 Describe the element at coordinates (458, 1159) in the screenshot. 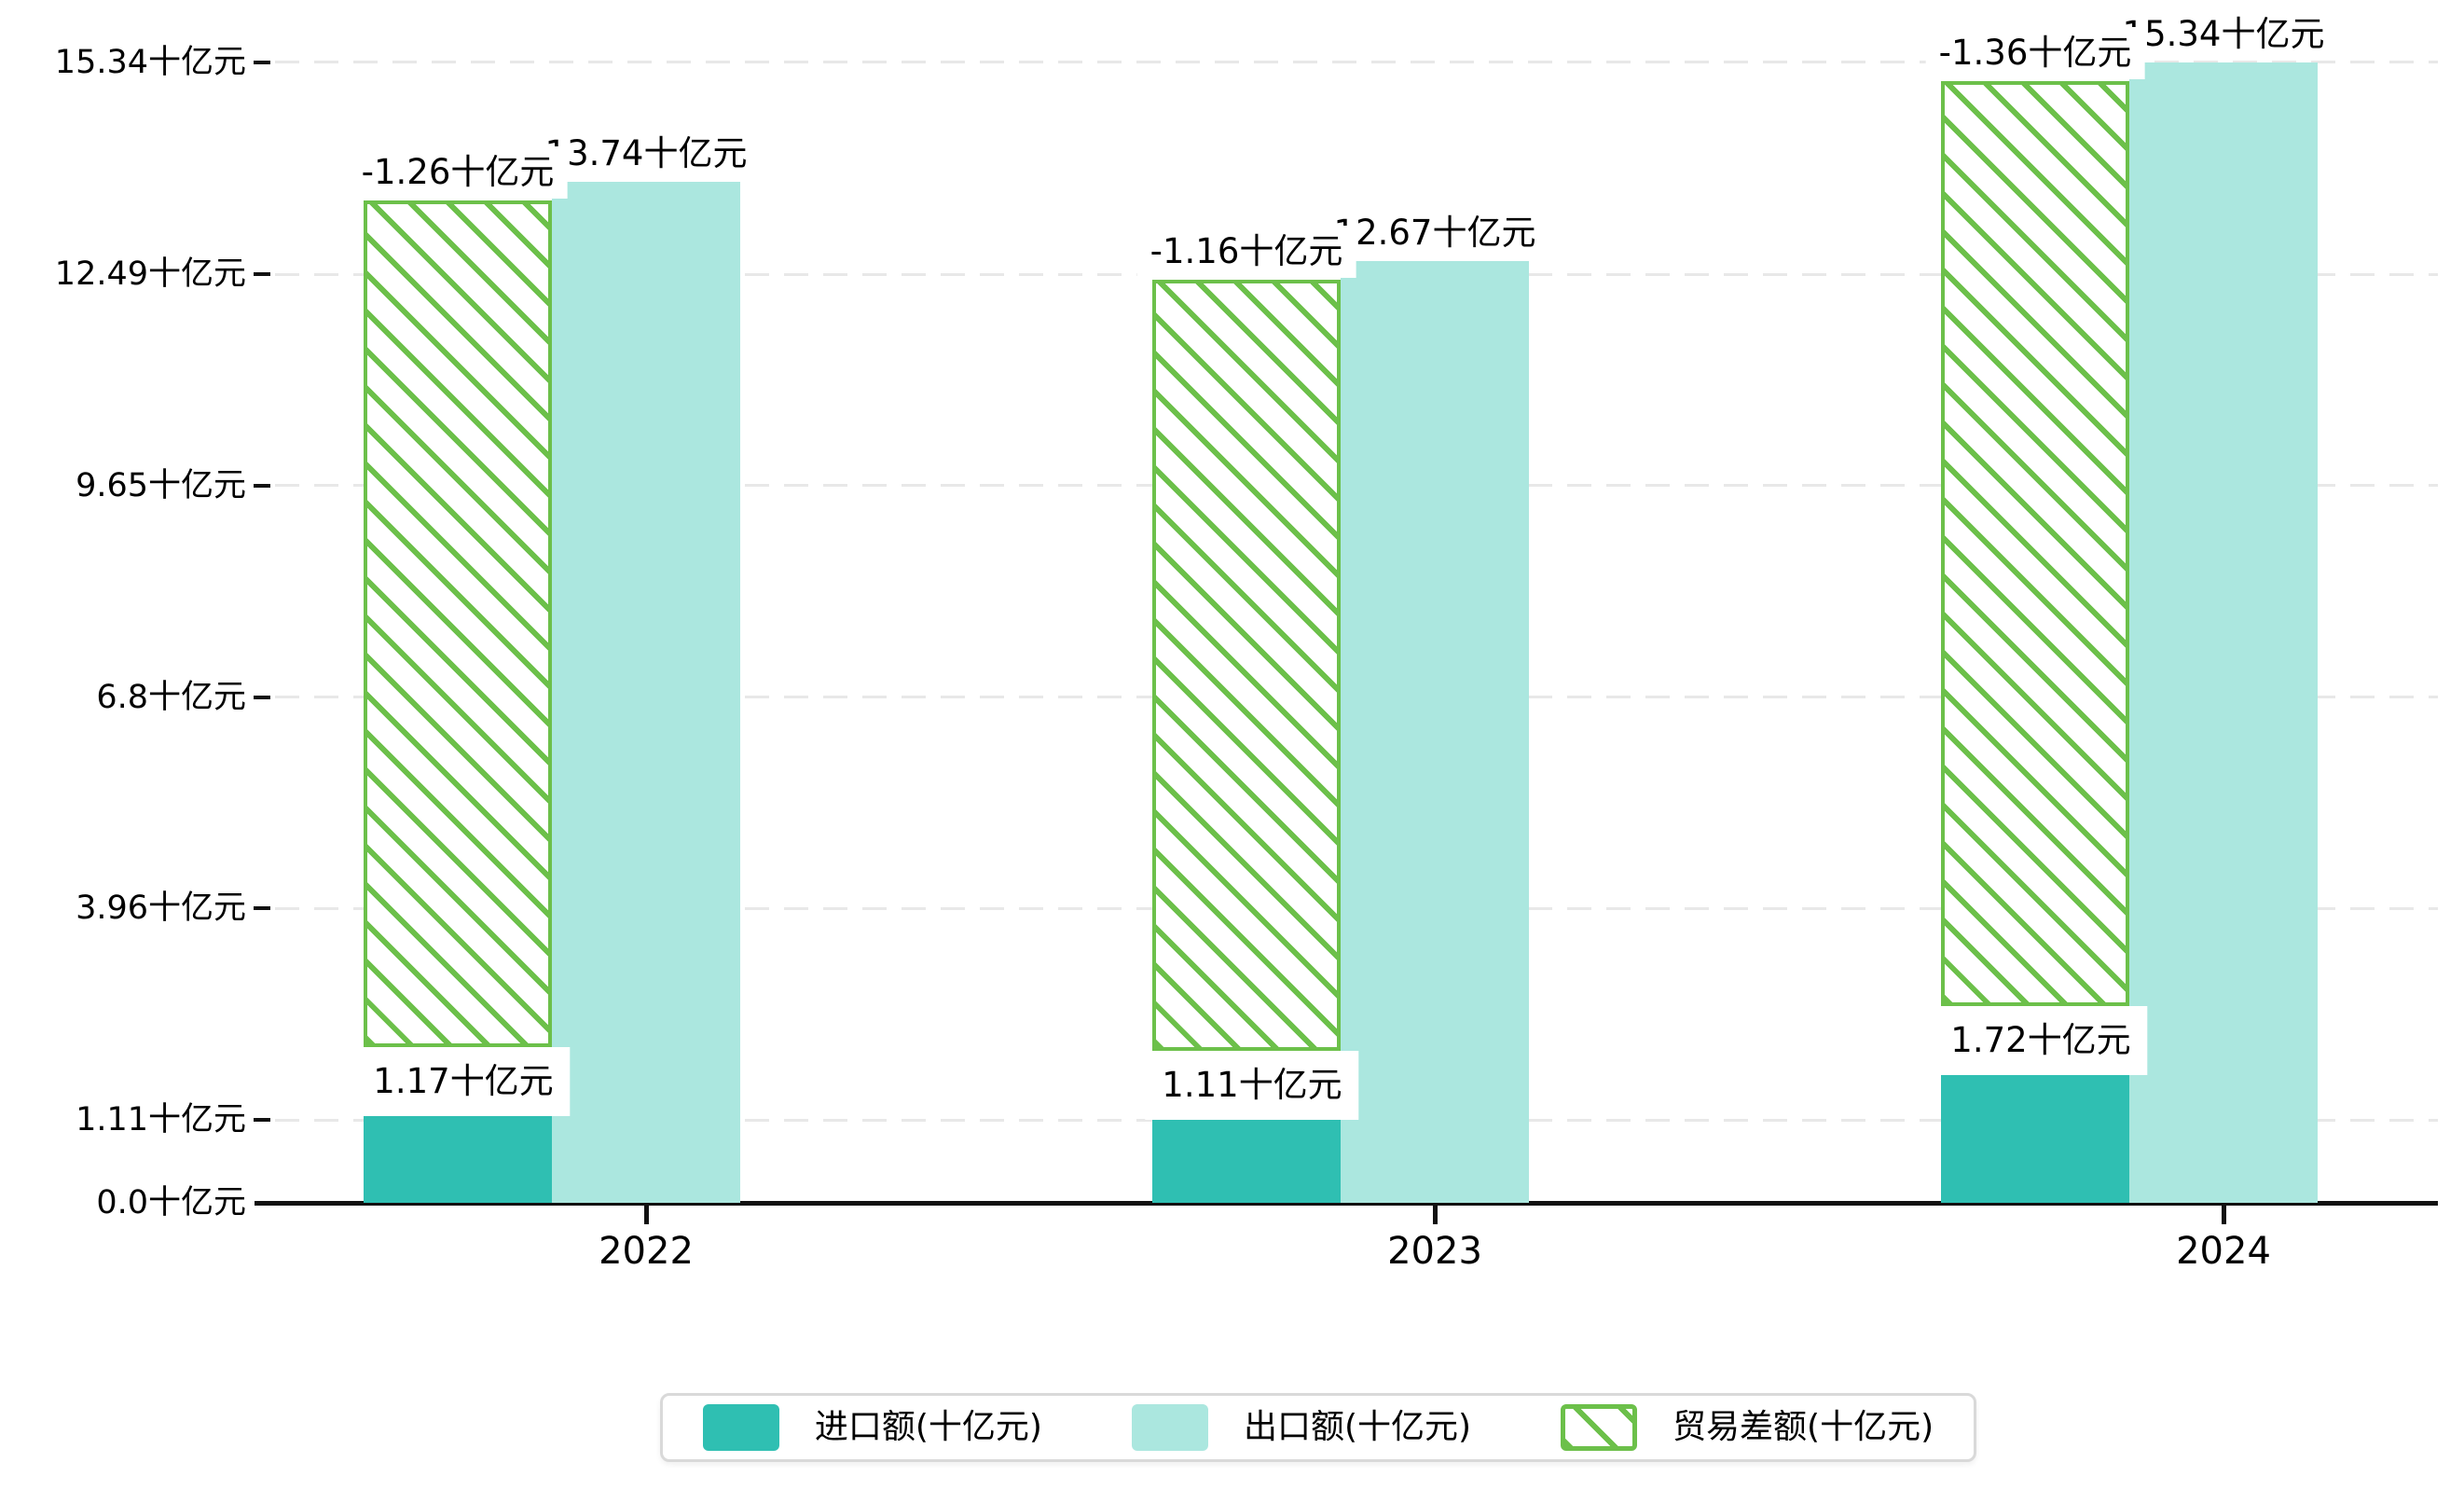

I see `import-bar-2022` at that location.